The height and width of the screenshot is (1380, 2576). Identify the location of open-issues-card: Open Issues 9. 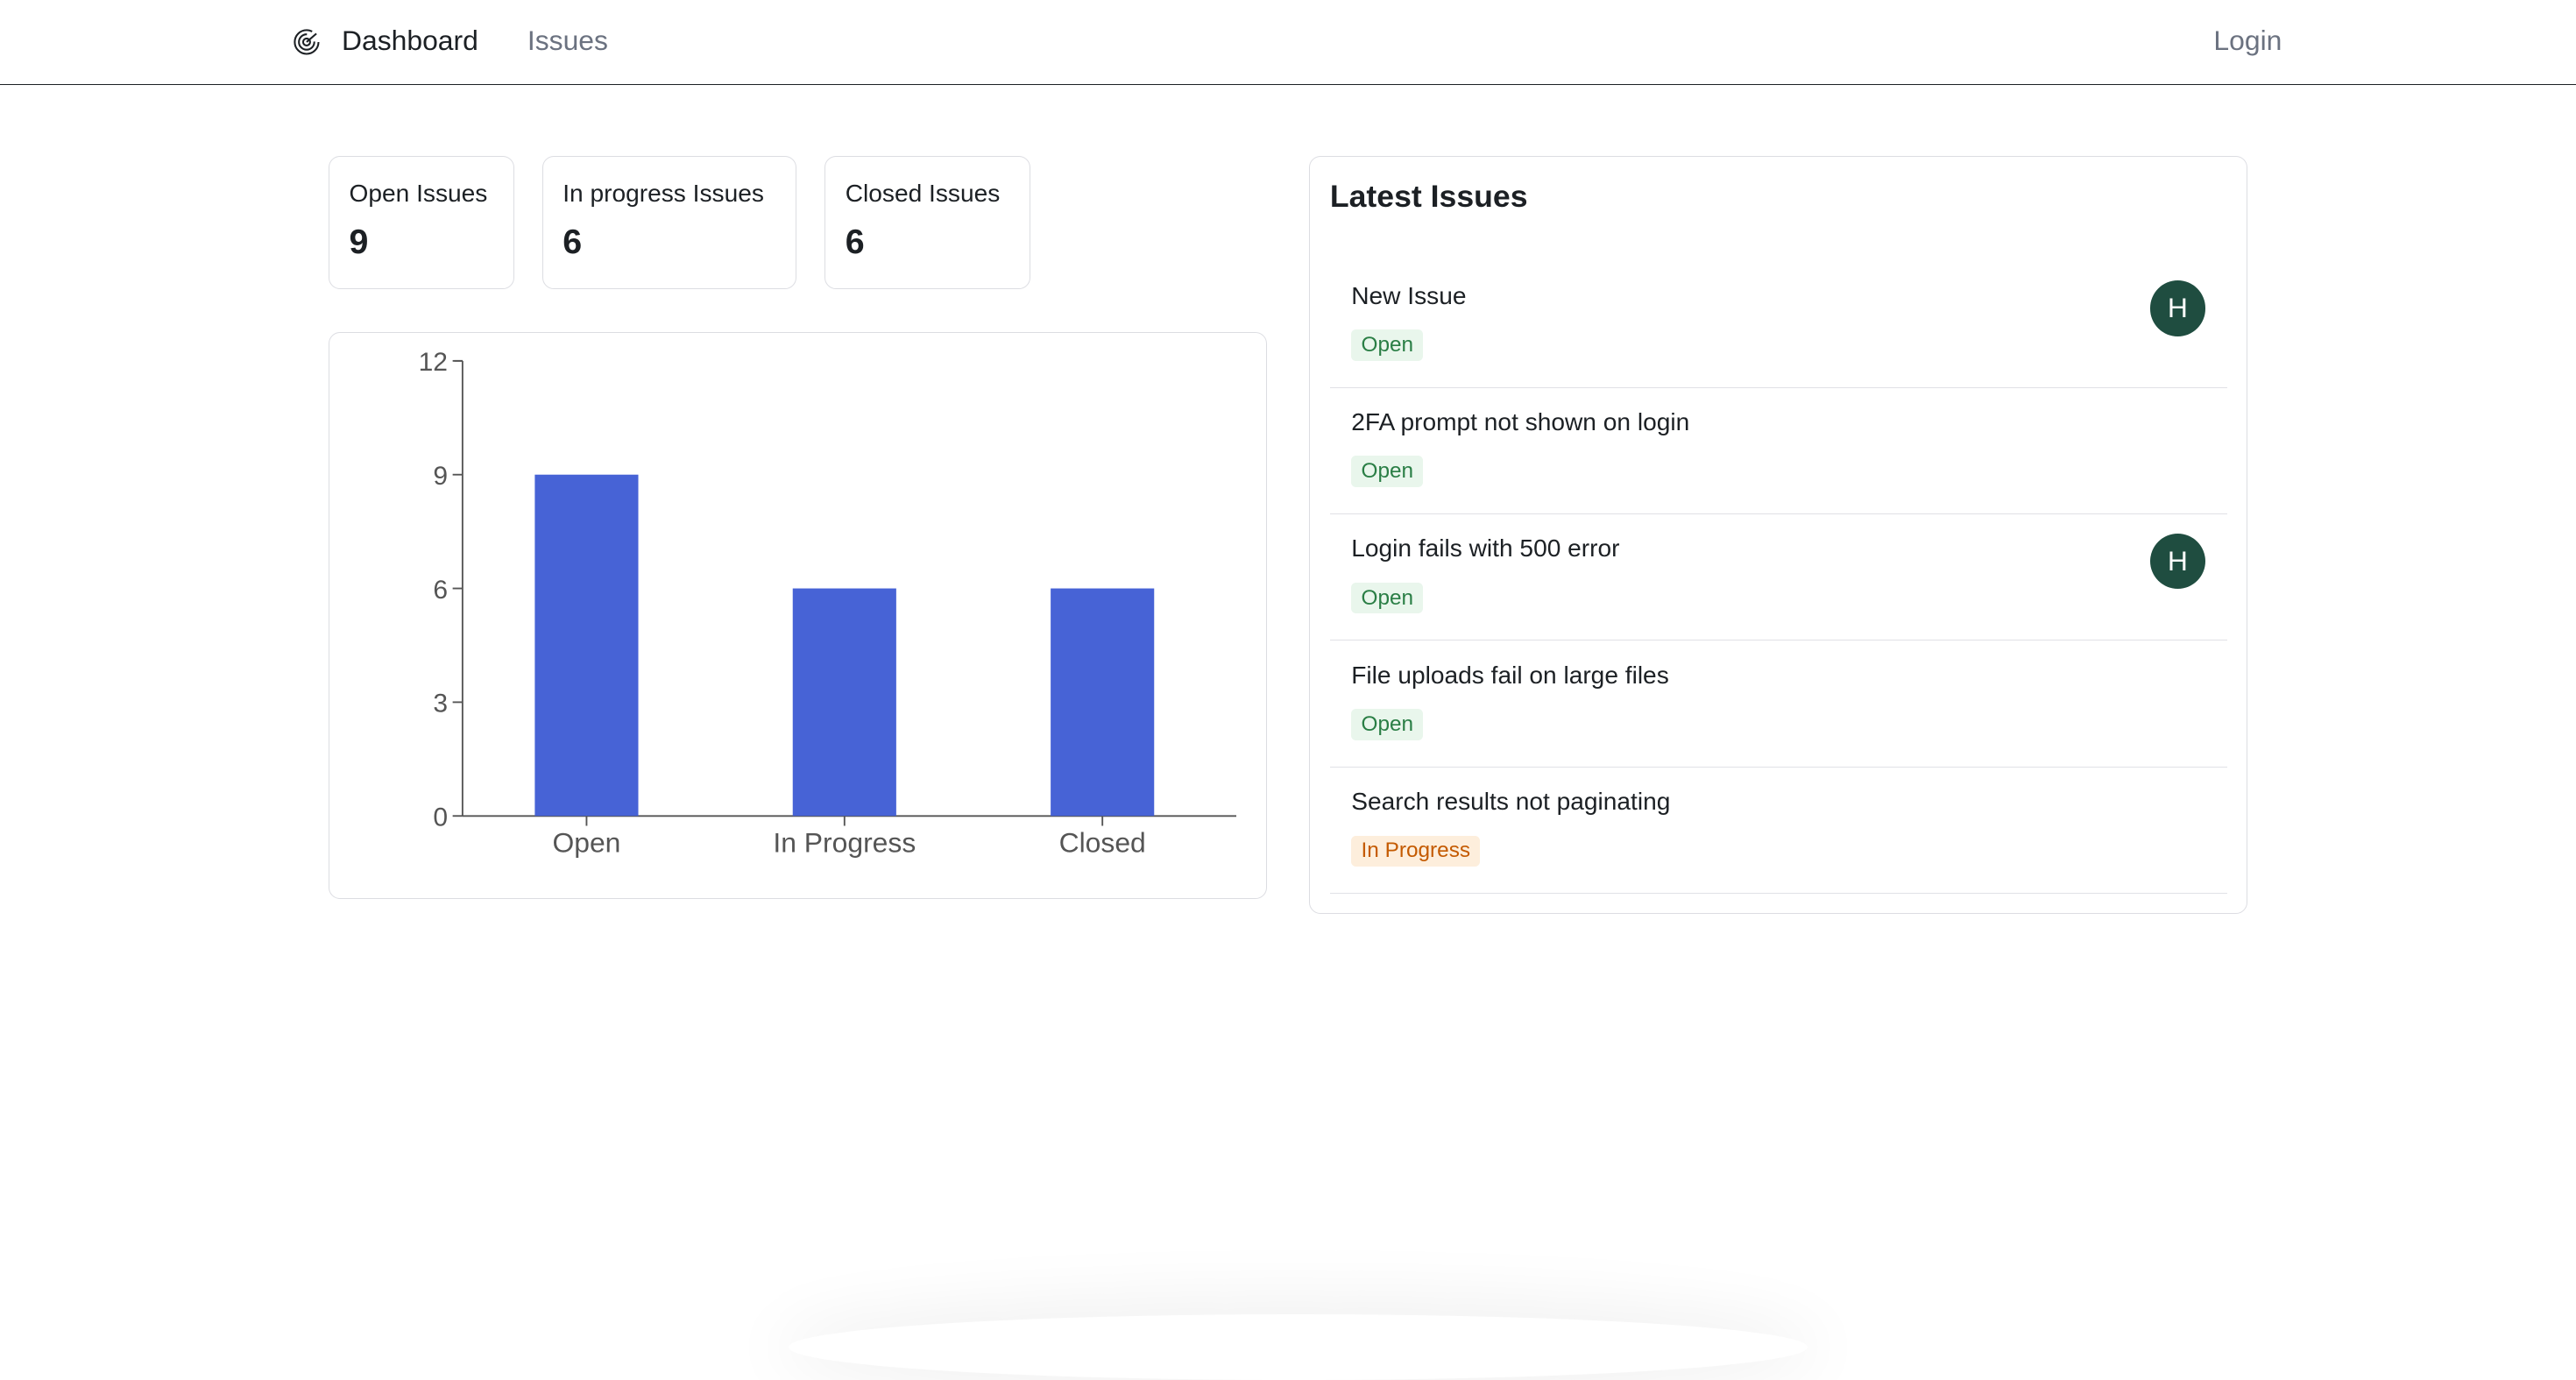
(421, 222).